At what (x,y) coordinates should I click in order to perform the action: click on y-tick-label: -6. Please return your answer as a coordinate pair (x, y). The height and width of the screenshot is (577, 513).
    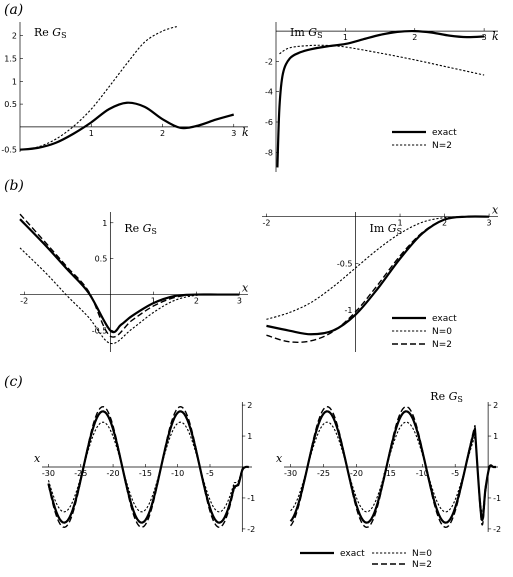
    Looking at the image, I should click on (269, 122).